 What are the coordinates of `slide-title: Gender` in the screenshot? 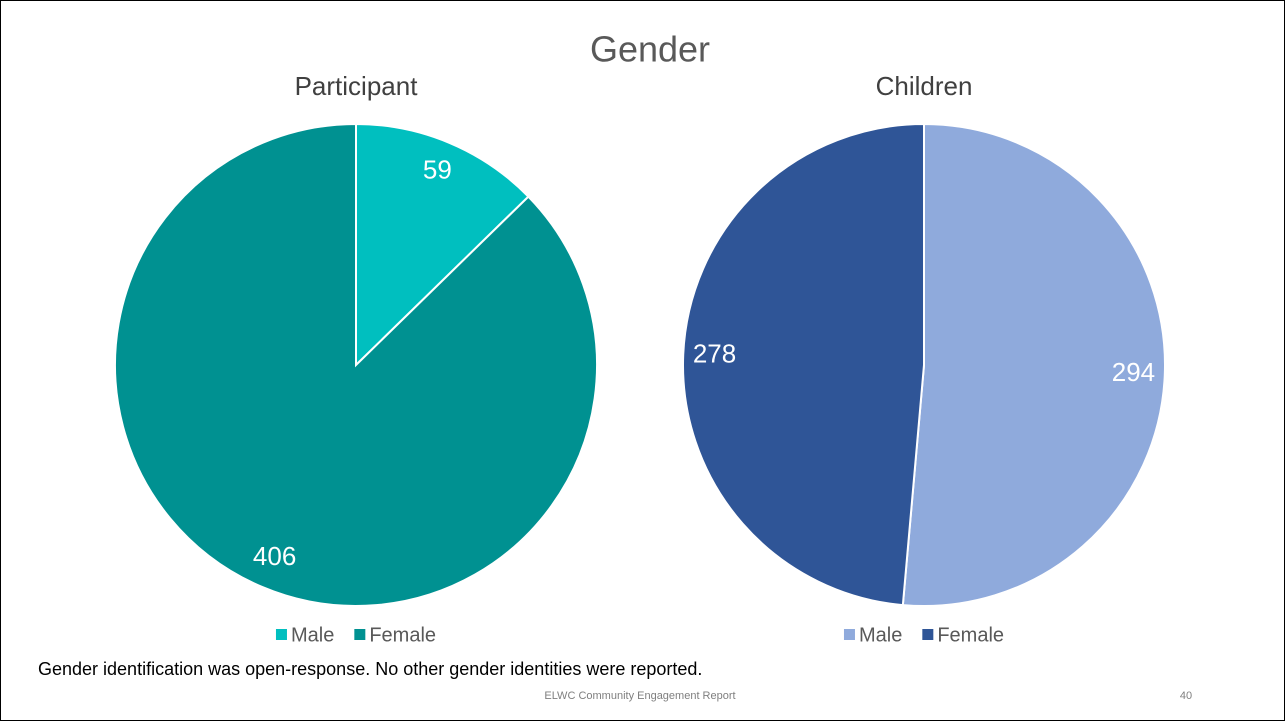 It's located at (650, 49).